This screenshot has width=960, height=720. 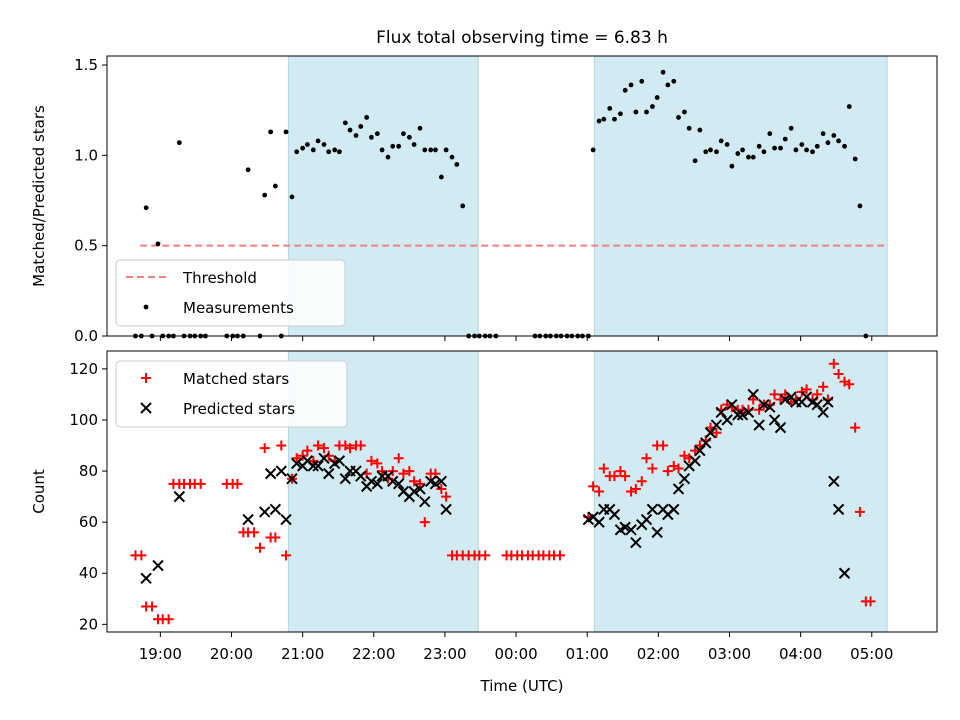 What do you see at coordinates (729, 654) in the screenshot?
I see `x-tick-label: 03:00` at bounding box center [729, 654].